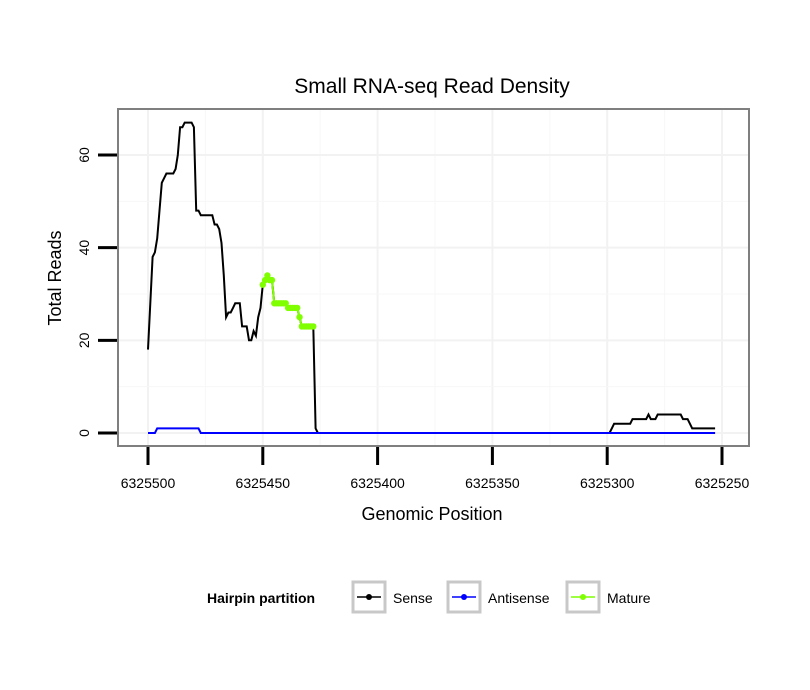 This screenshot has width=810, height=690. What do you see at coordinates (722, 483) in the screenshot?
I see `x-tick-label: 6325250` at bounding box center [722, 483].